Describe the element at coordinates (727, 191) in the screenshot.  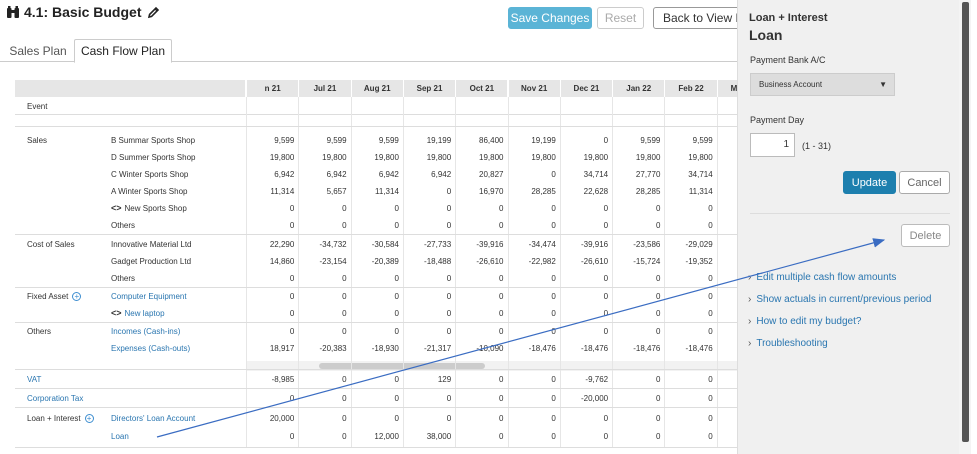
I see `table-cell: 16,97` at that location.